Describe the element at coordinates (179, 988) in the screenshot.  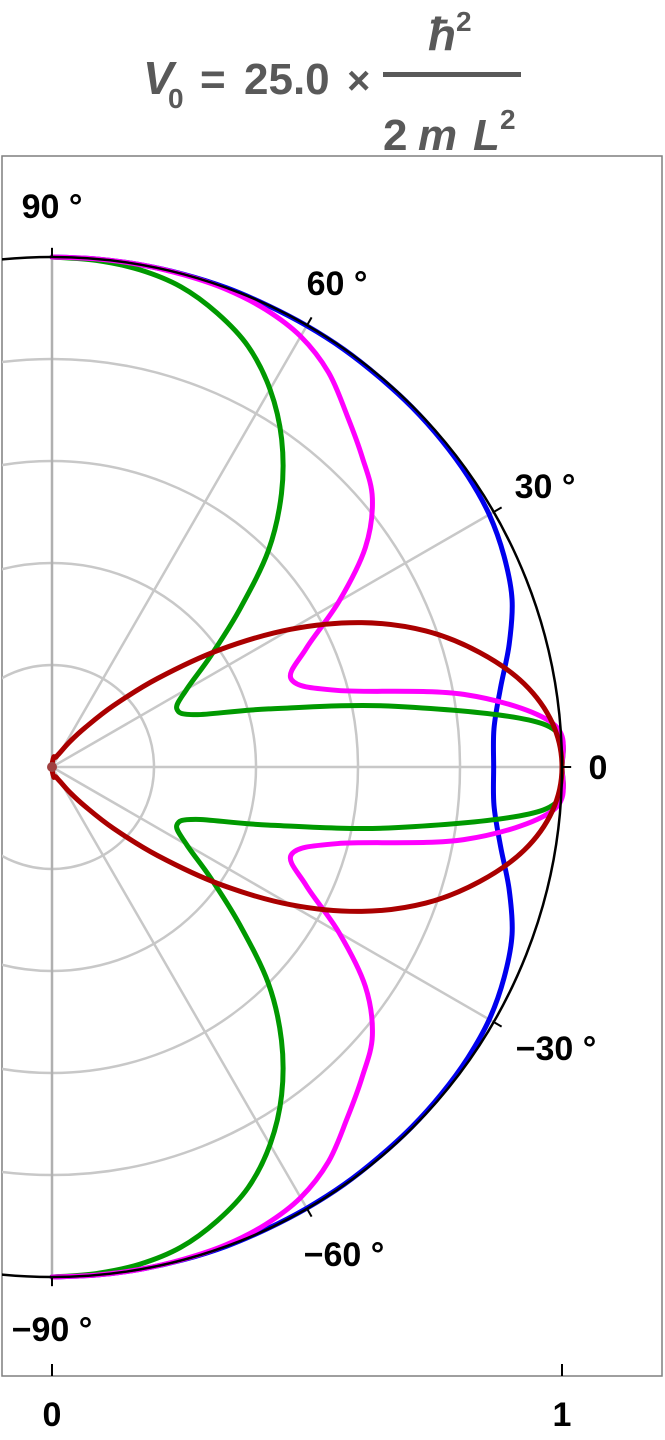
I see `grid-spoke-neg60` at that location.